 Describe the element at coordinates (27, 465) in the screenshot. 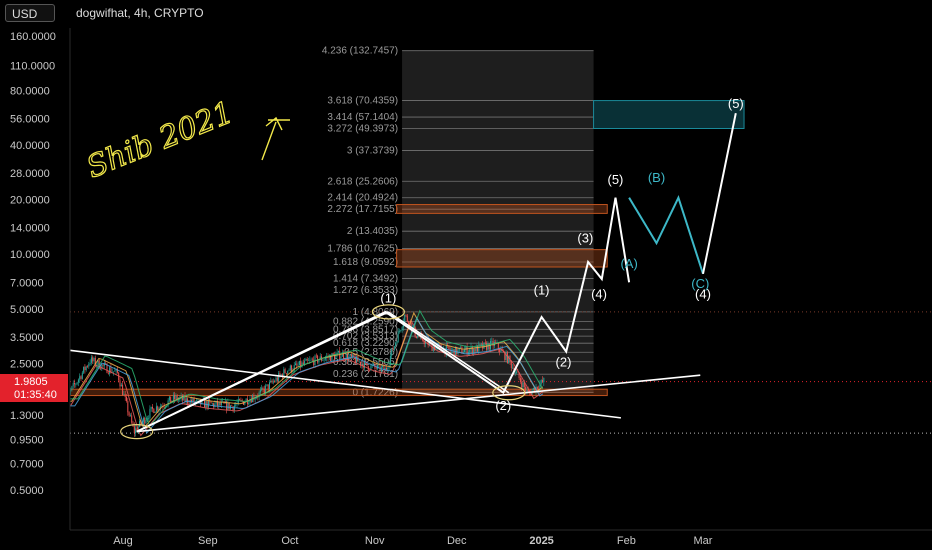

I see `y-tick-label: 0.7000` at that location.